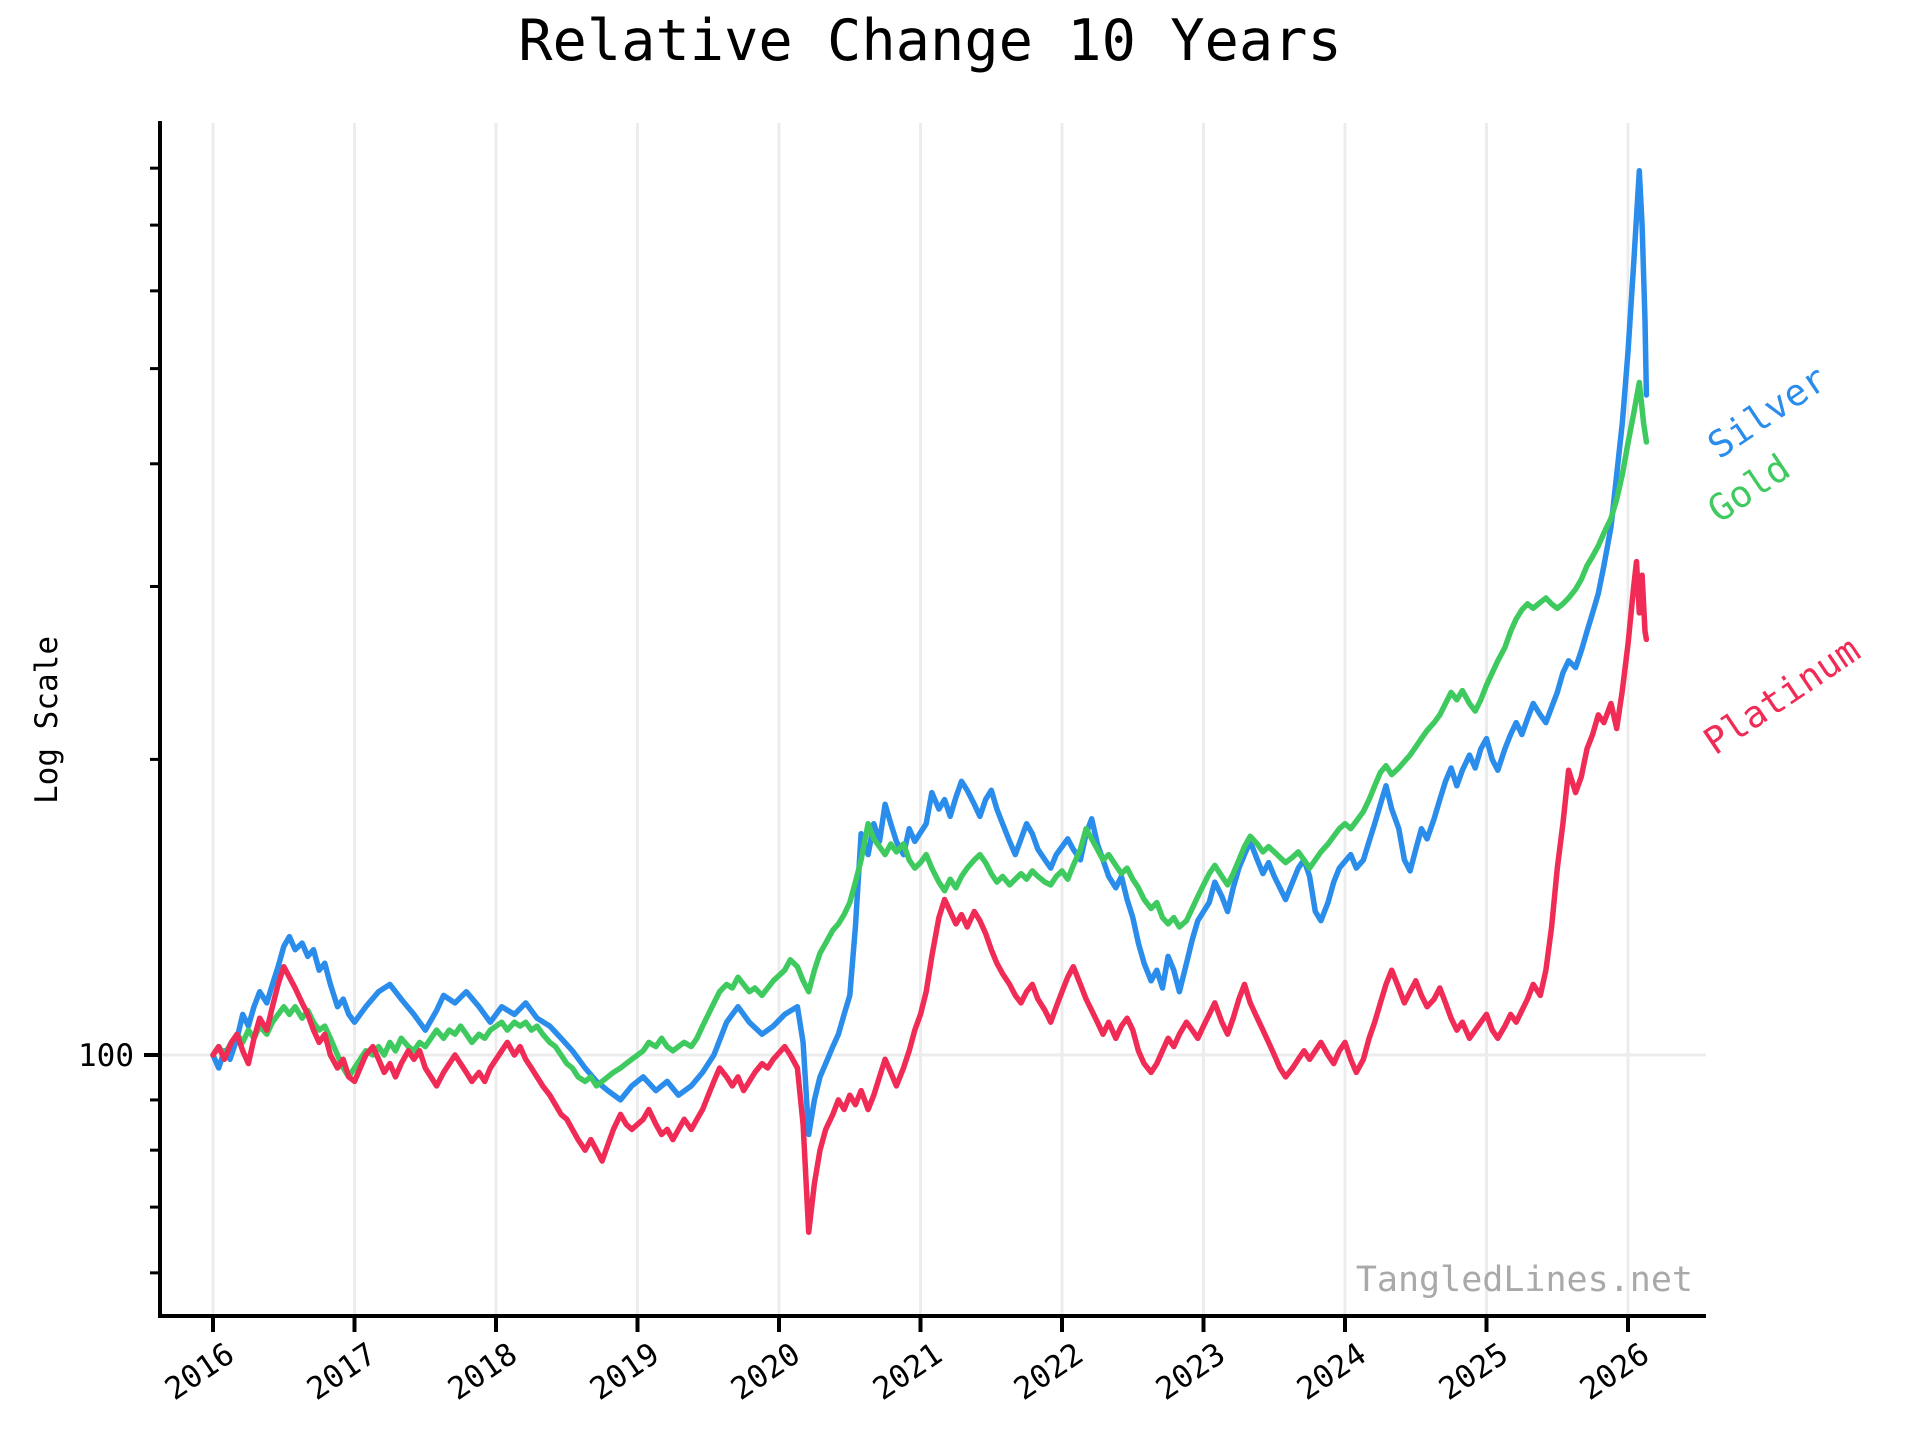 The width and height of the screenshot is (1920, 1440). What do you see at coordinates (1524, 1280) in the screenshot?
I see `watermark: TangledLines.net` at bounding box center [1524, 1280].